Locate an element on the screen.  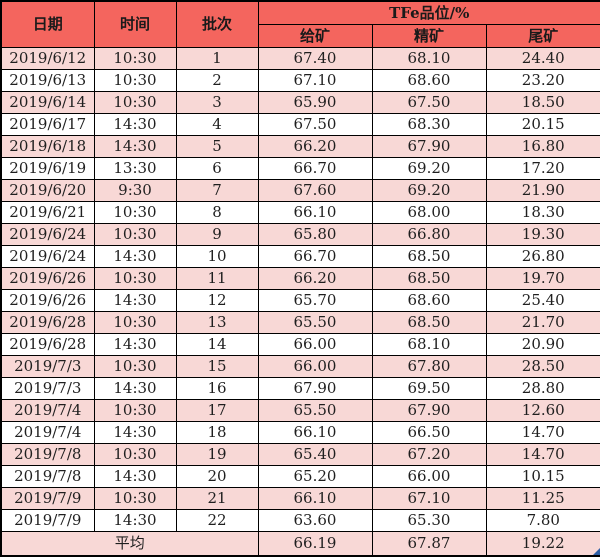
cell-batch: 19 is located at coordinates (217, 454).